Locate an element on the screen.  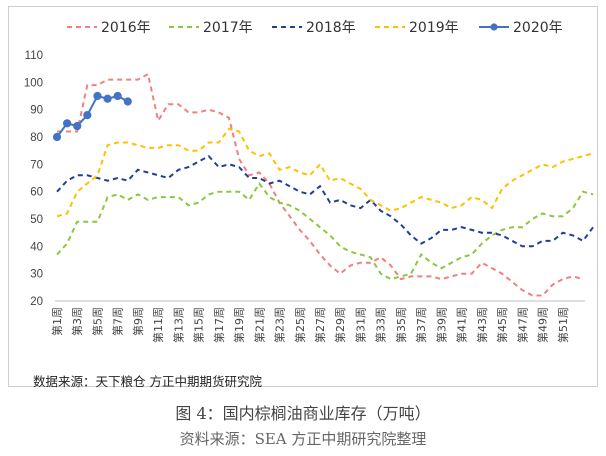
x-tick-label: 第45周 is located at coordinates (502, 325).